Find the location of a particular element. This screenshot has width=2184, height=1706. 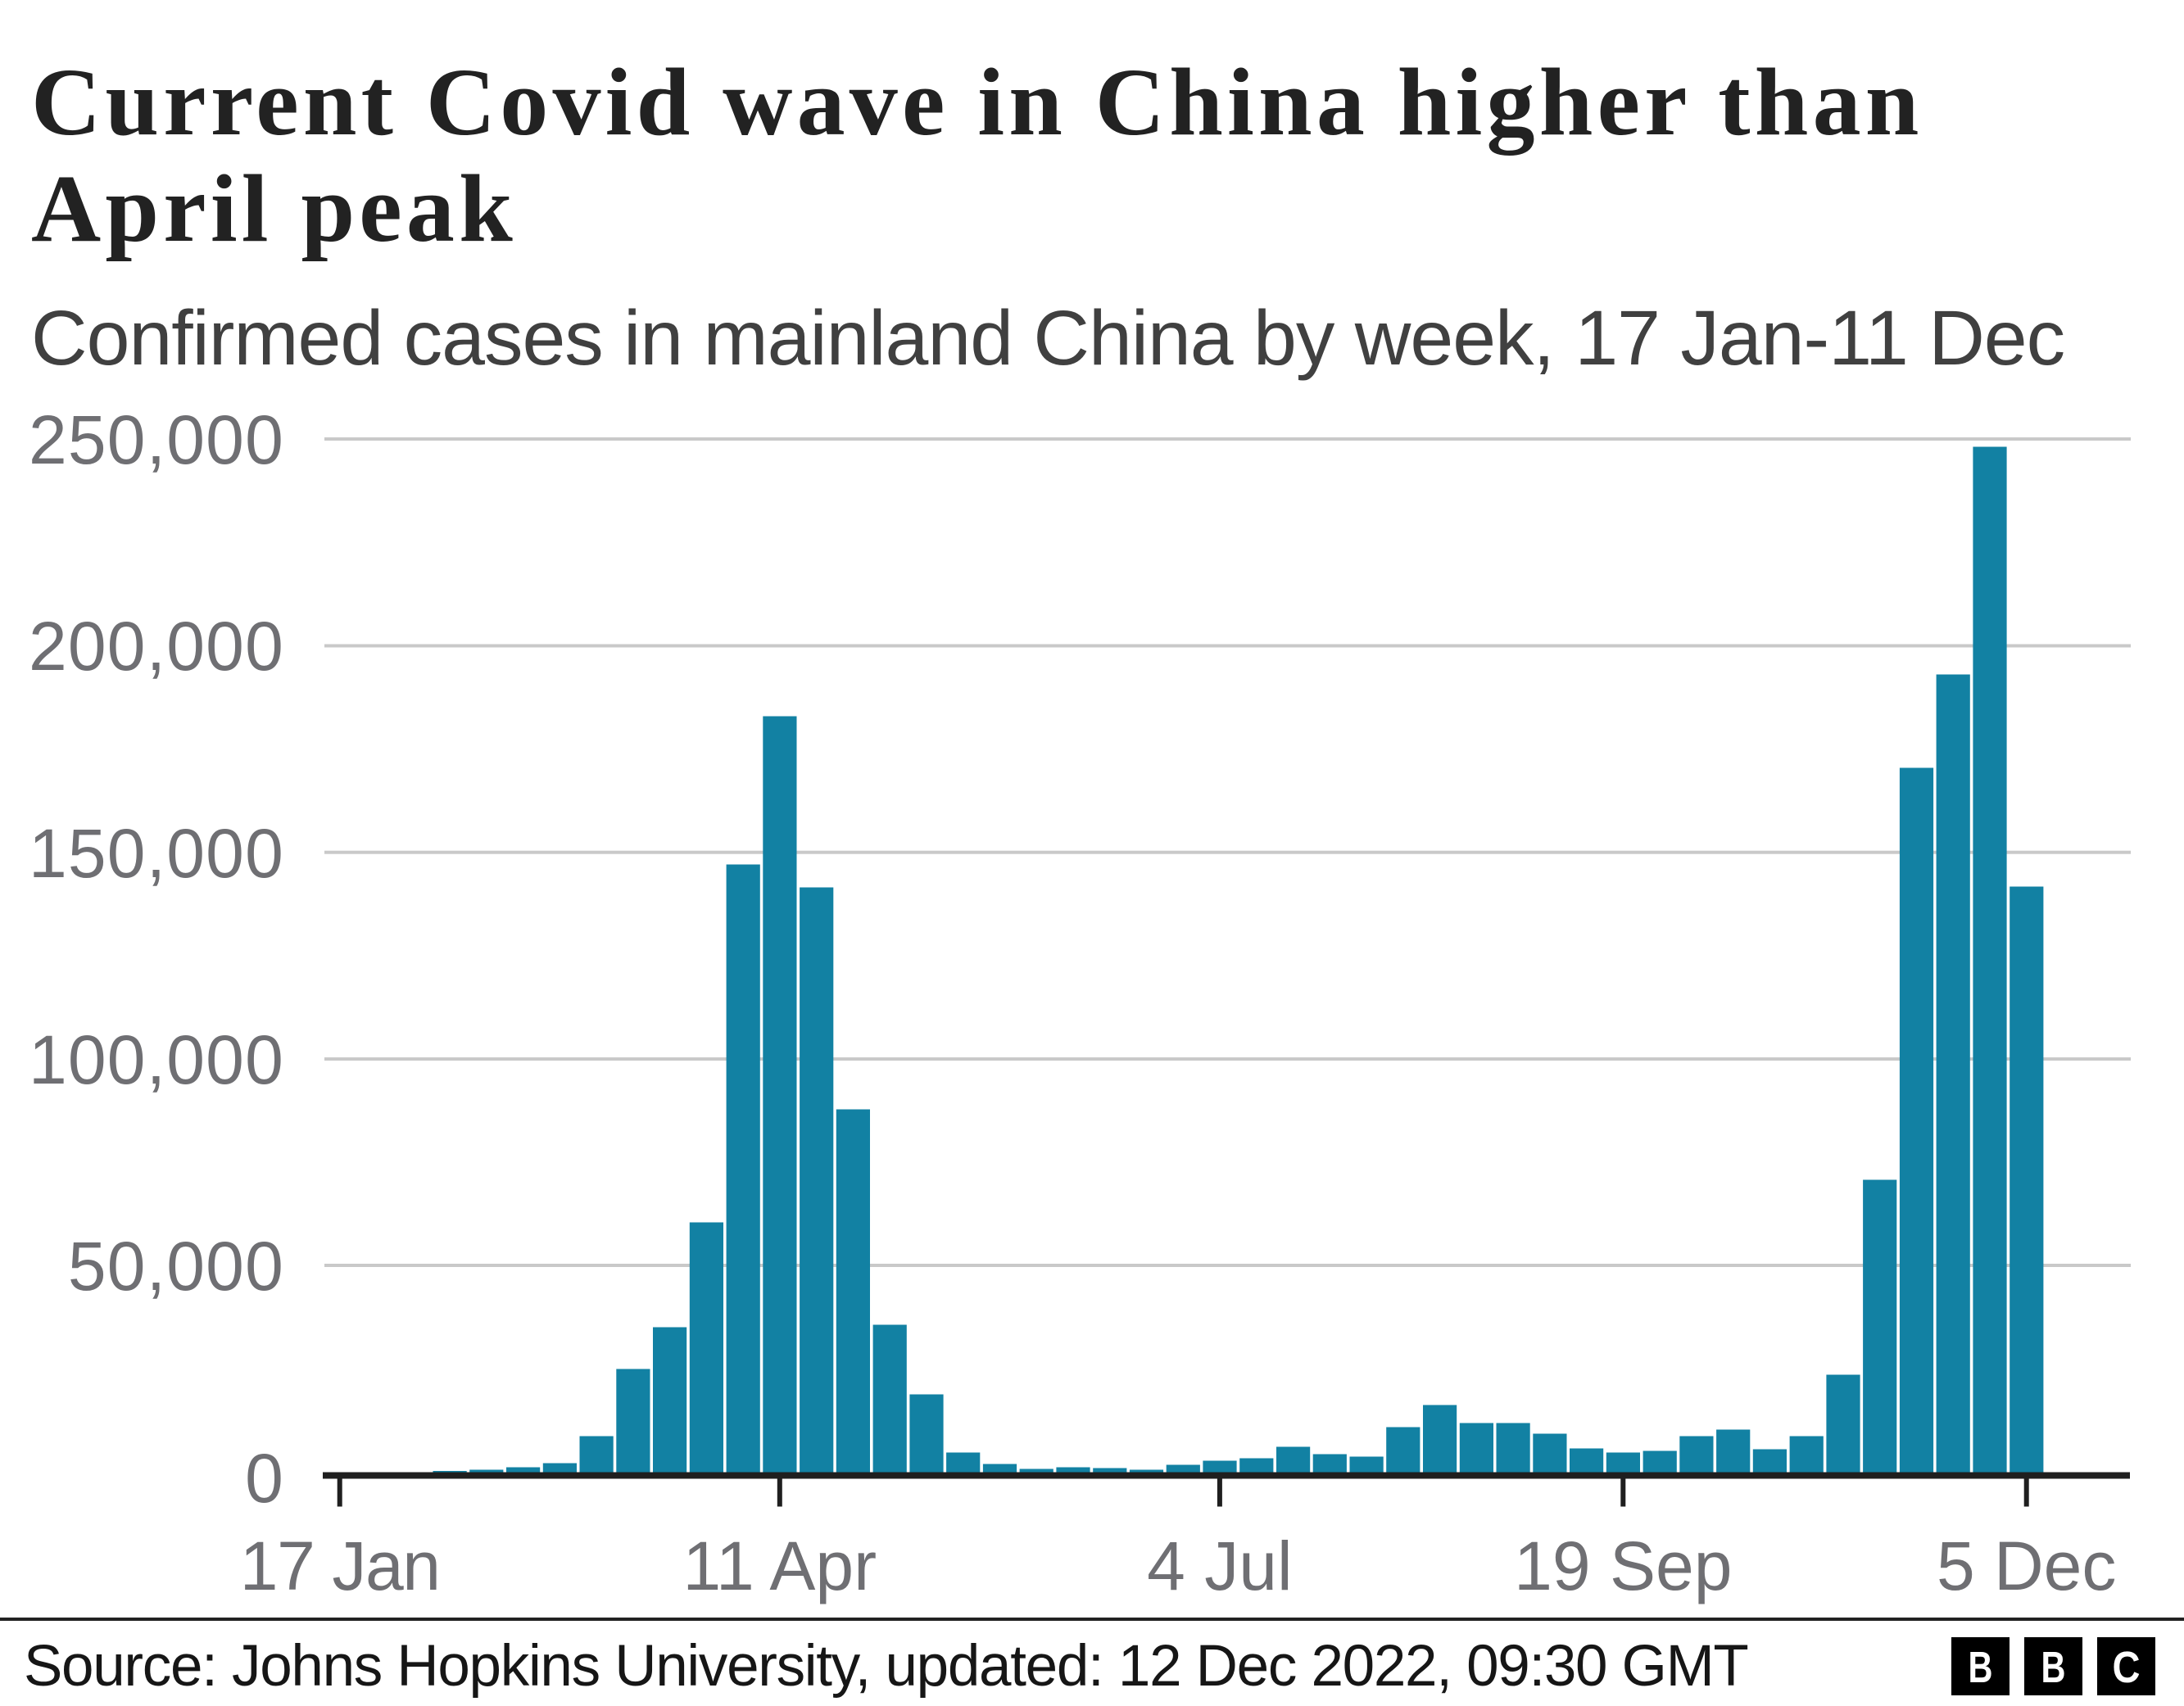

svg-text: April peak is located at coordinates (274, 208).